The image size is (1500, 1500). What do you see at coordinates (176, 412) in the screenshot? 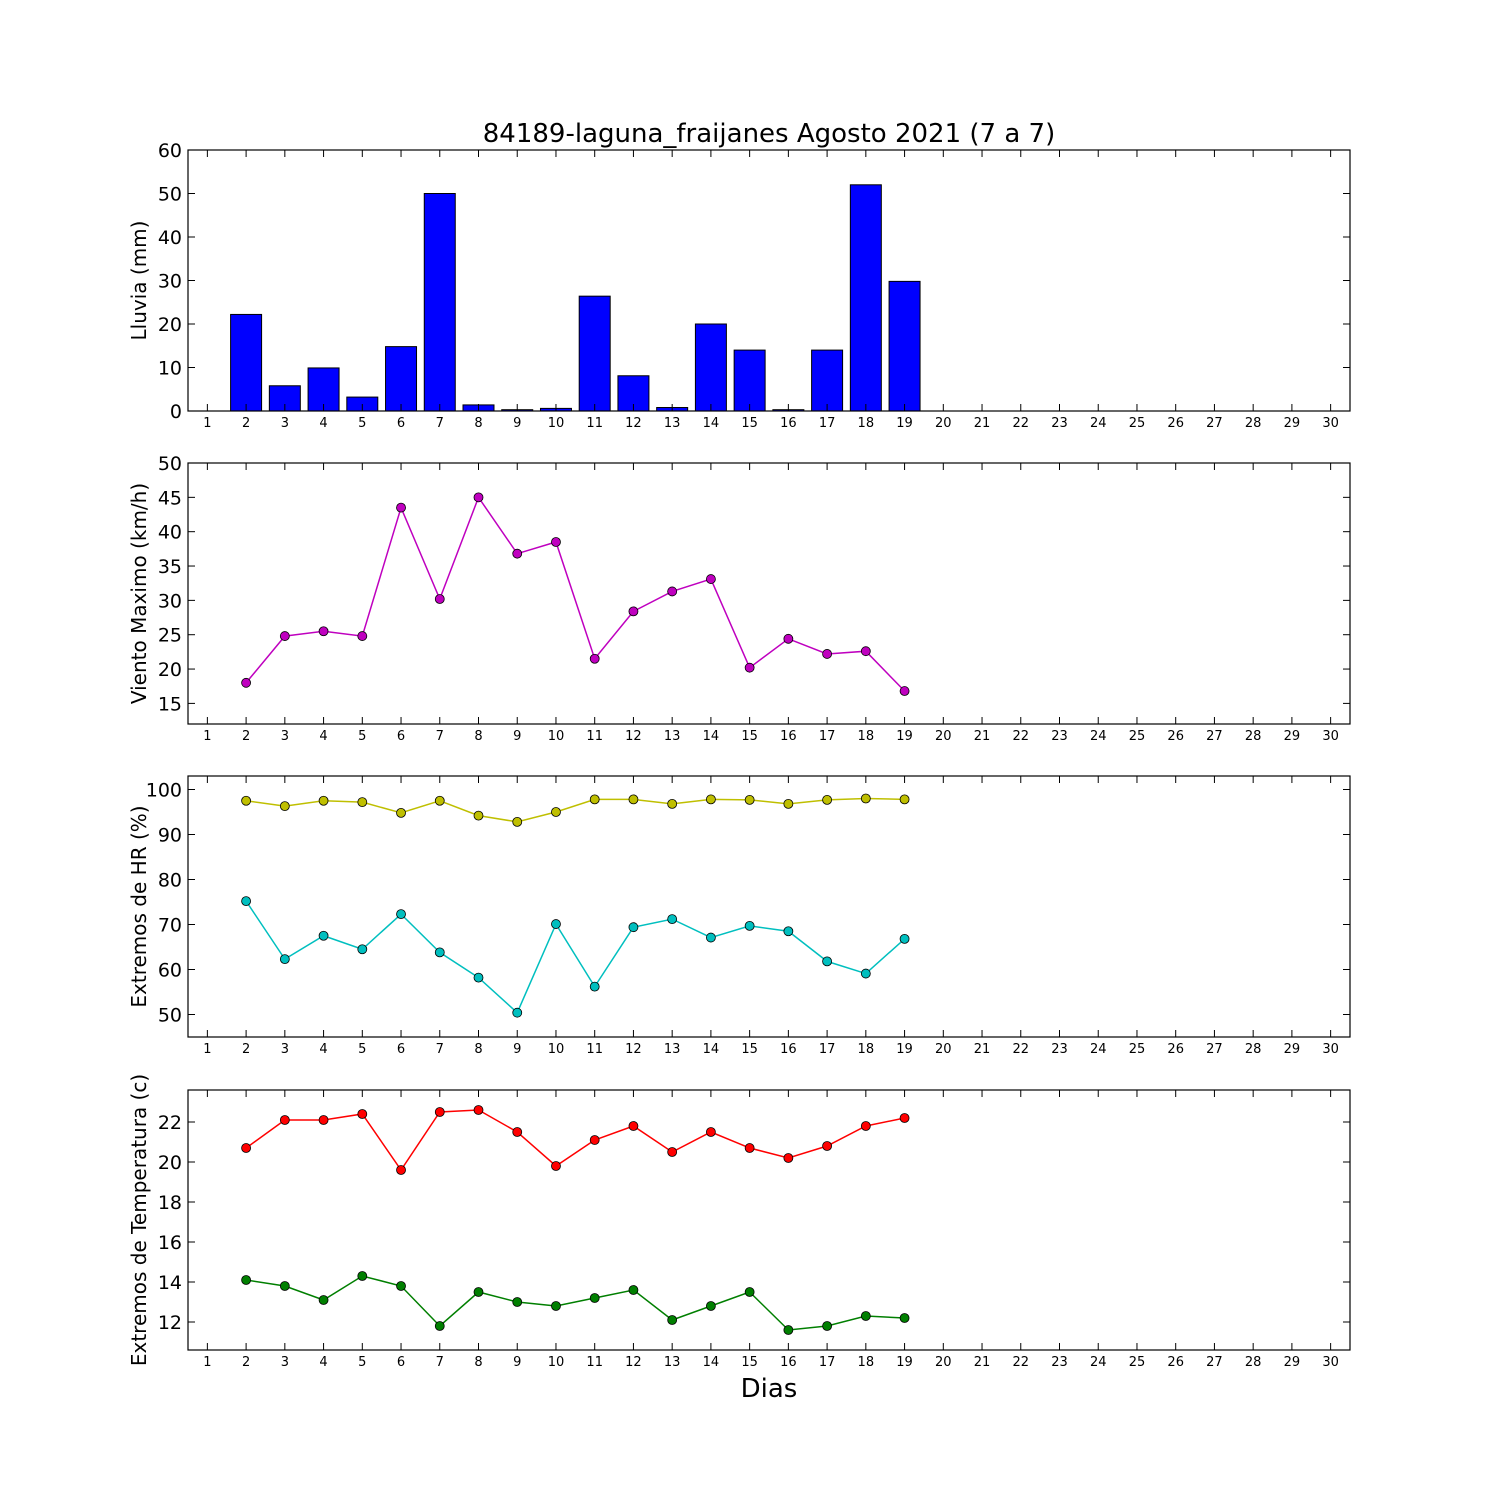
I see `y-tick-label: 0` at bounding box center [176, 412].